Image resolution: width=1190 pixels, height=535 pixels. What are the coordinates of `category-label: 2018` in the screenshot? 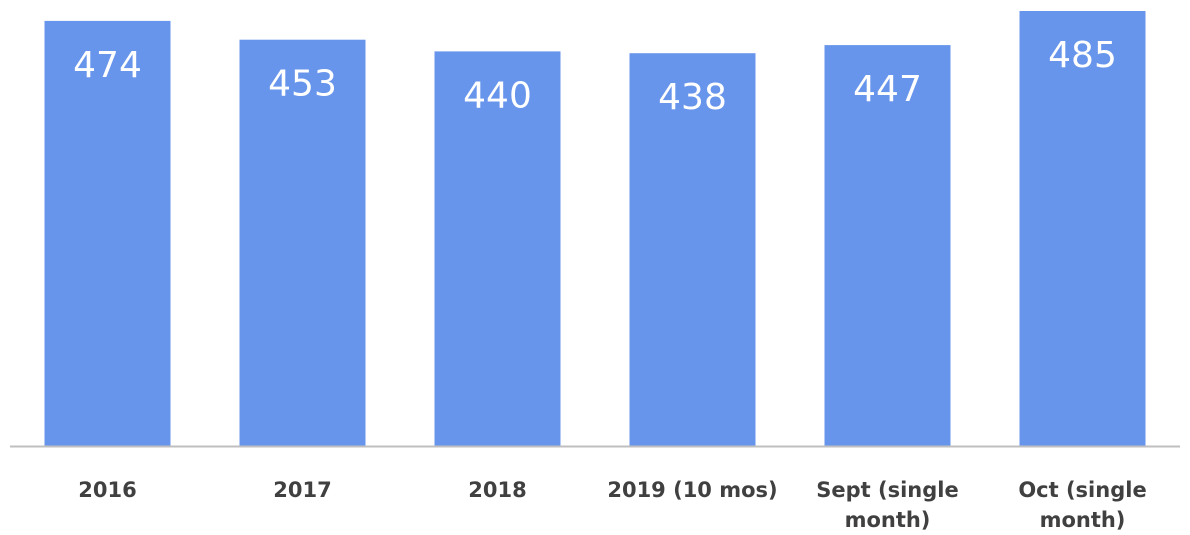 It's located at (497, 490).